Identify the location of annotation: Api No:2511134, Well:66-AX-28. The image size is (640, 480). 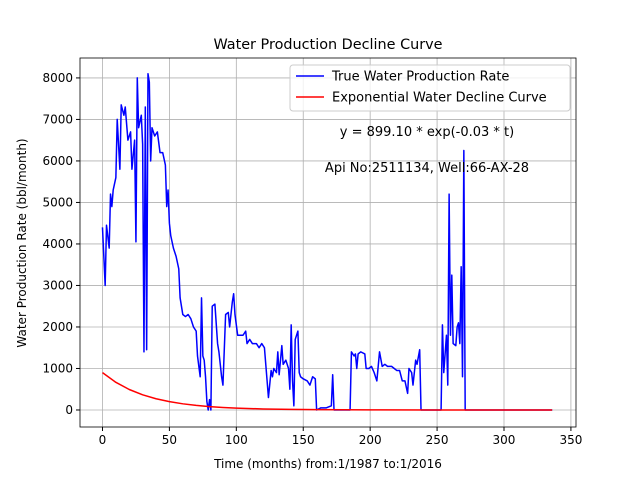
(427, 168).